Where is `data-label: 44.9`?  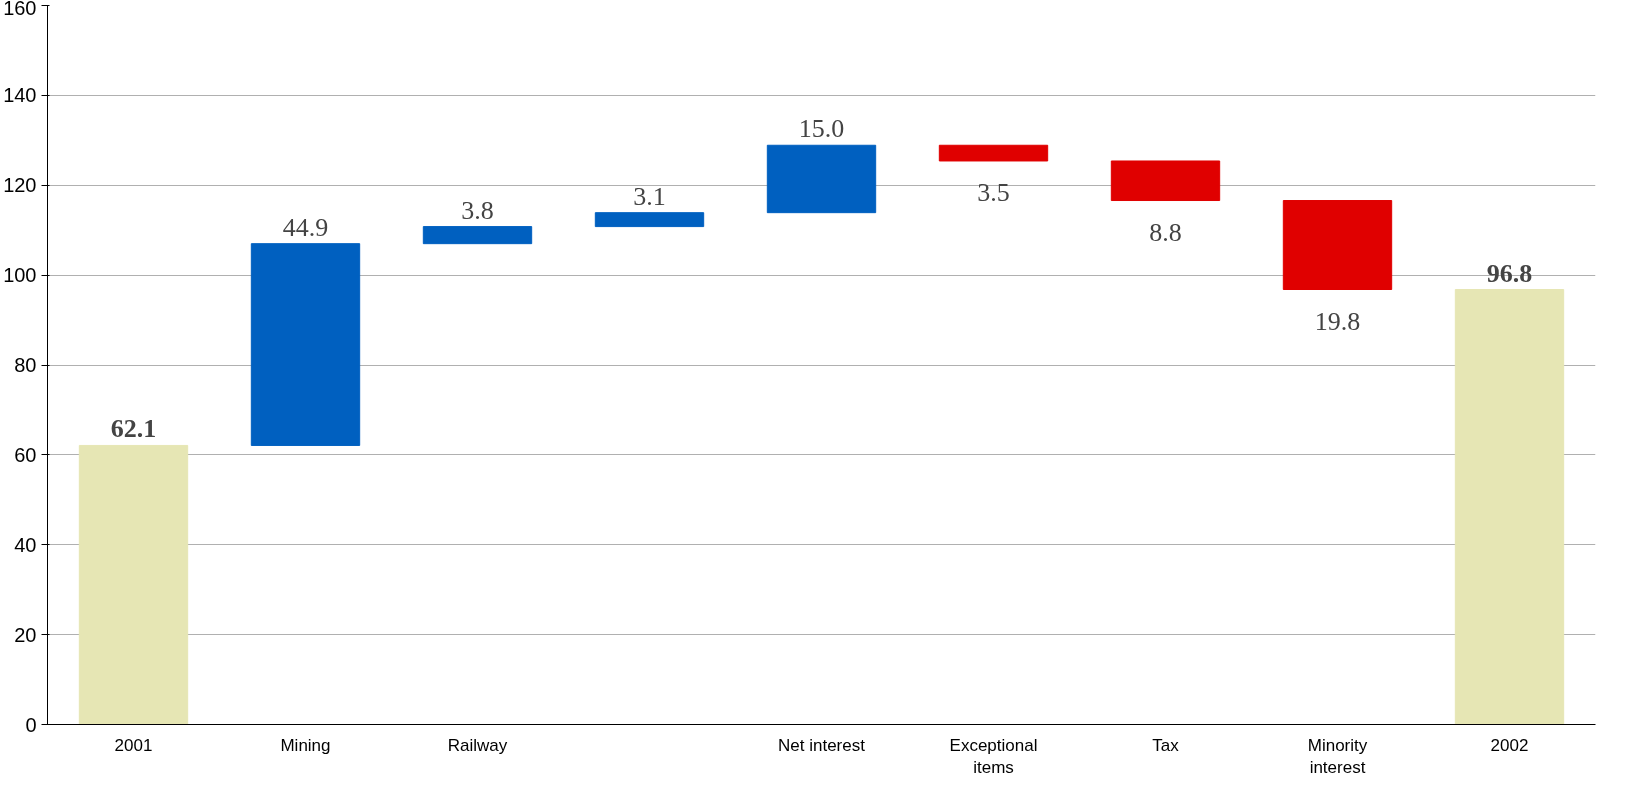
data-label: 44.9 is located at coordinates (305, 227).